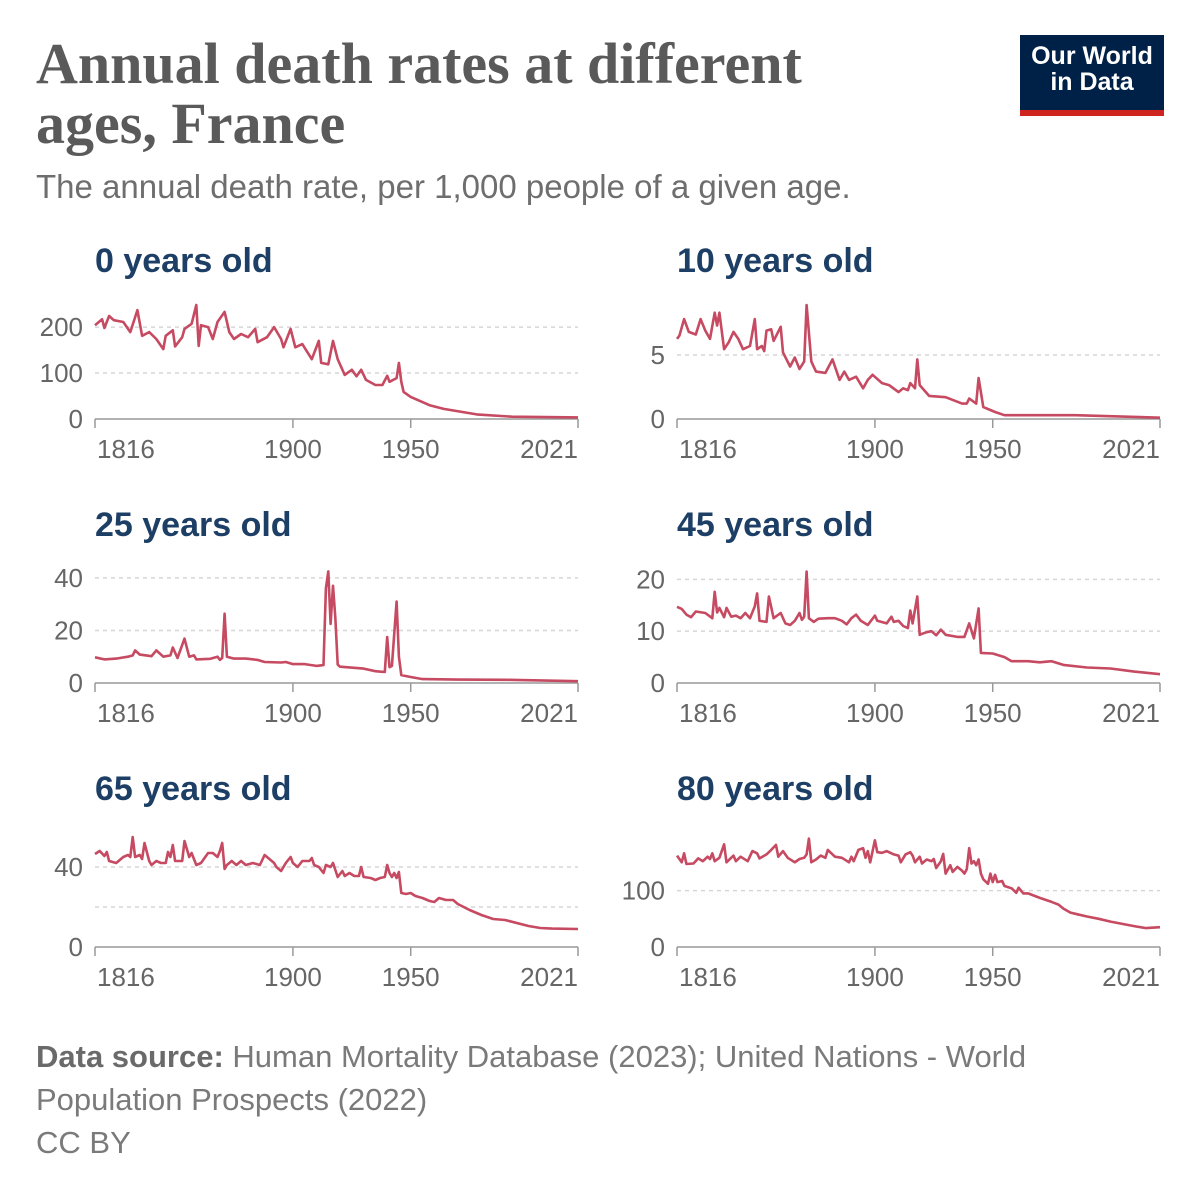 The image size is (1200, 1200). I want to click on panel-chart: 0 20 40 1816 1900 1950 2021, so click(316, 645).